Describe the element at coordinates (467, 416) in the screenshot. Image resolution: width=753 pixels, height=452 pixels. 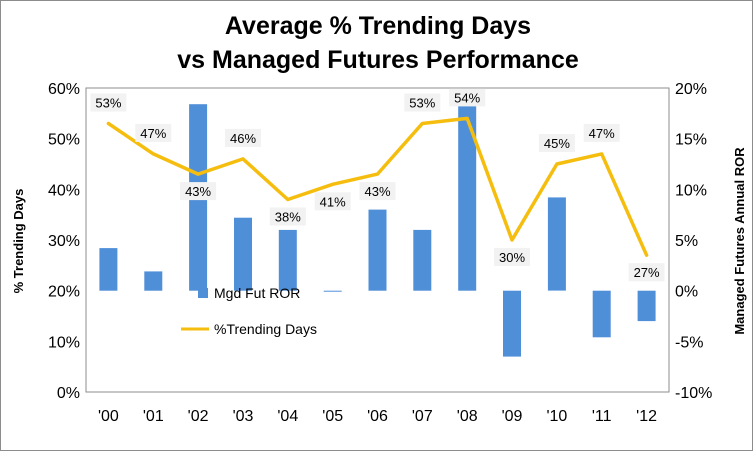
I see `x-tick-8: '08` at that location.